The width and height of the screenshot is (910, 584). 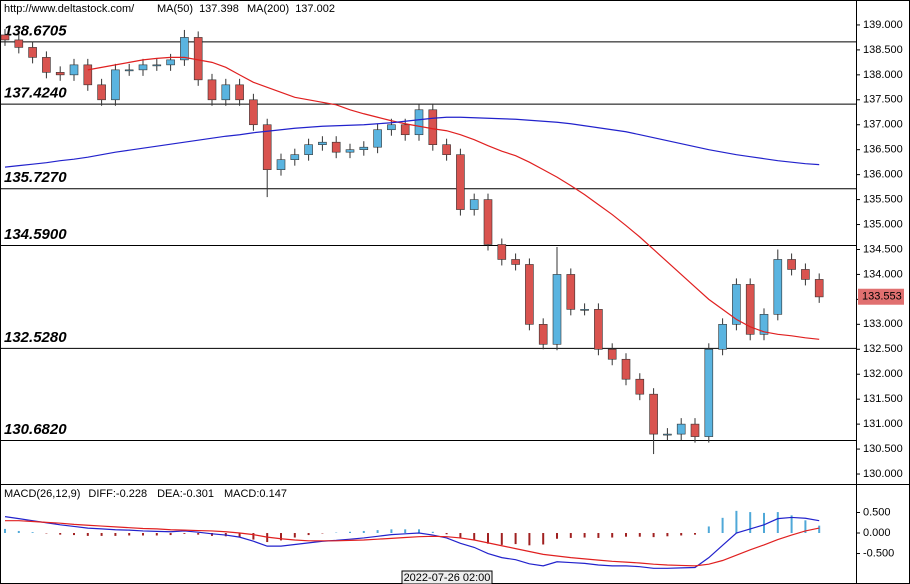 I want to click on y-tick-label: 138.500, so click(x=883, y=50).